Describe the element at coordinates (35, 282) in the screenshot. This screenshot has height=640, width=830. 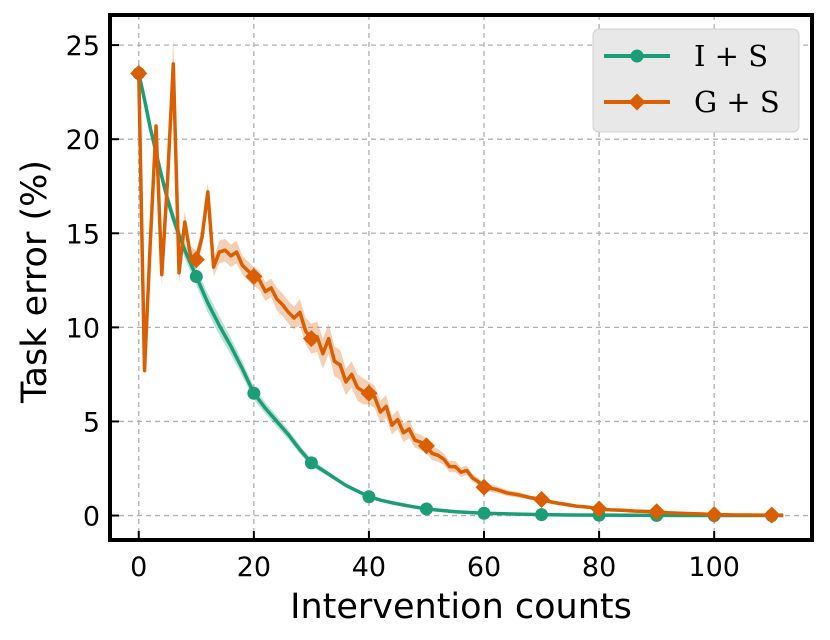
I see `y-axis-title: Task error (%)` at that location.